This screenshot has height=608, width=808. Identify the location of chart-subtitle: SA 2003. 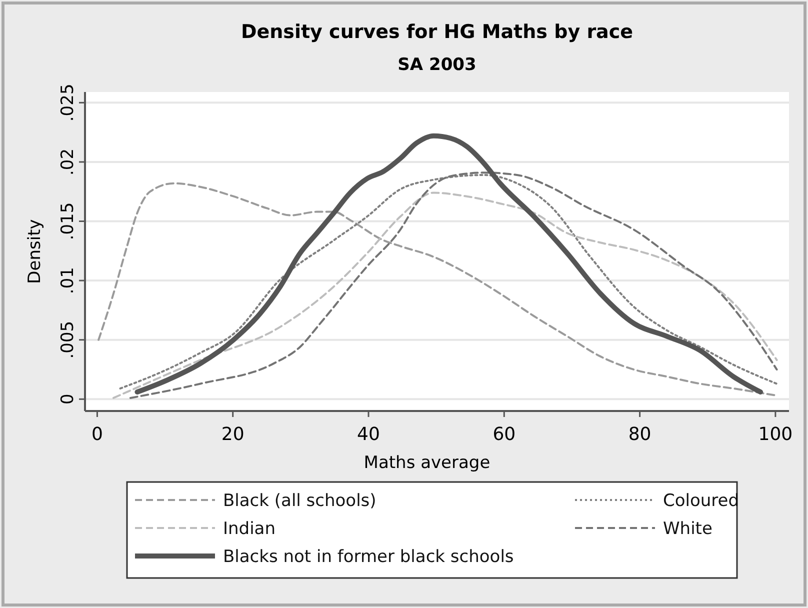
(437, 65).